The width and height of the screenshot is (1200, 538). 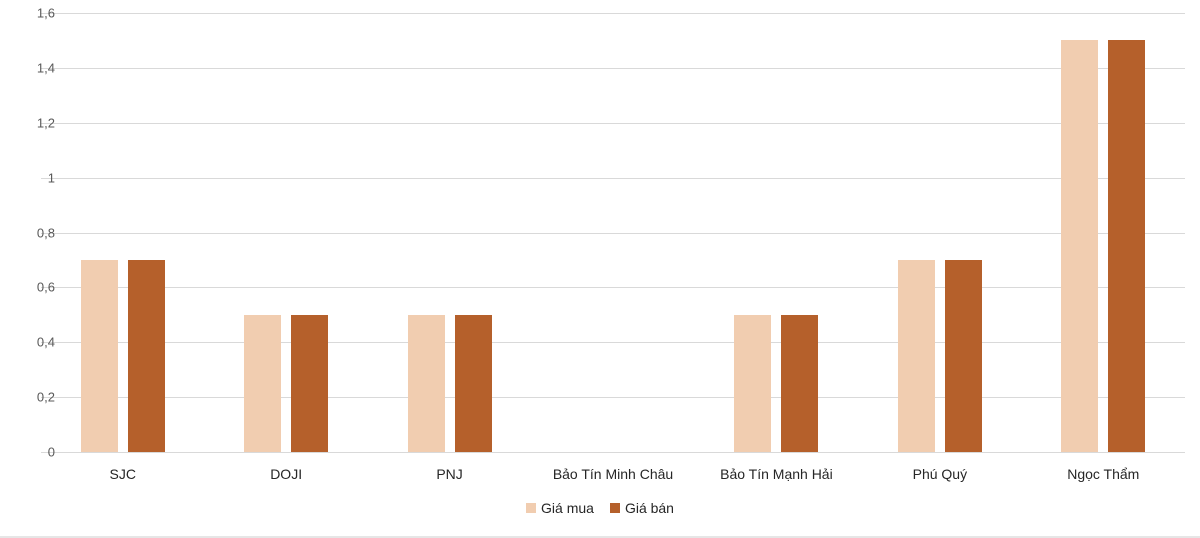 What do you see at coordinates (600, 508) in the screenshot?
I see `legend: Giá mua Giá bán` at bounding box center [600, 508].